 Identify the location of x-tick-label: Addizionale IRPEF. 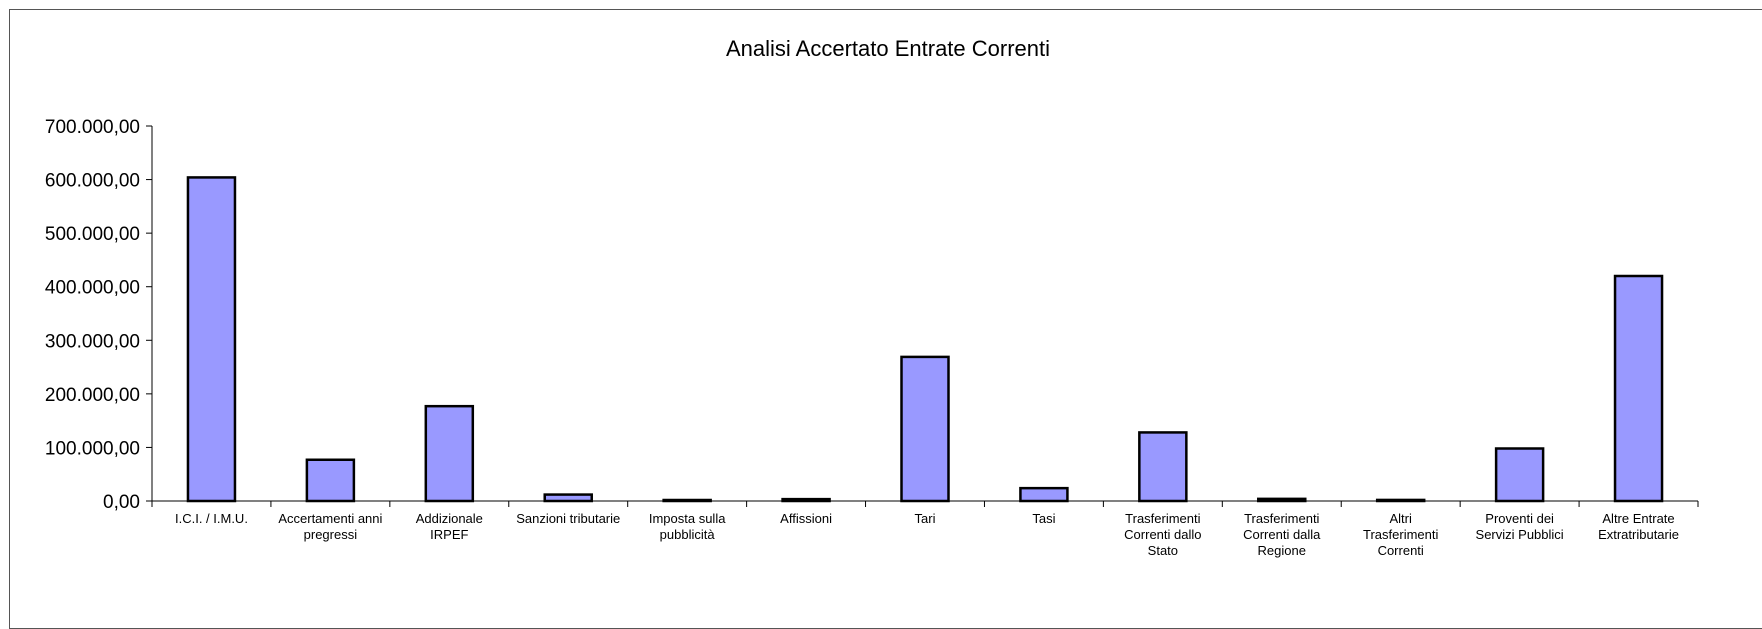
(449, 526).